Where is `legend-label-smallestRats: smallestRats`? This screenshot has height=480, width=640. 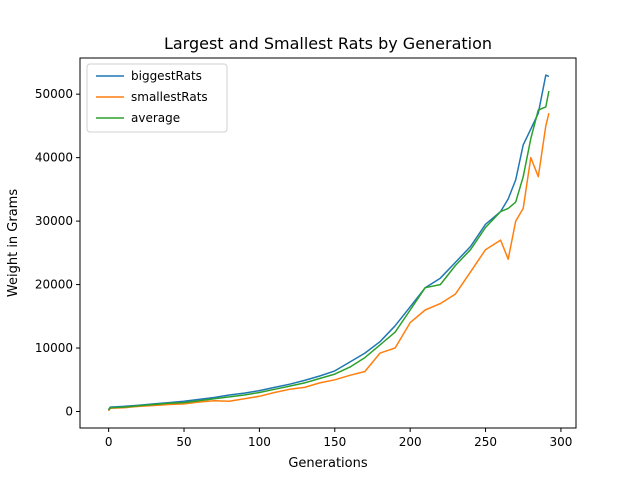 legend-label-smallestRats: smallestRats is located at coordinates (169, 97).